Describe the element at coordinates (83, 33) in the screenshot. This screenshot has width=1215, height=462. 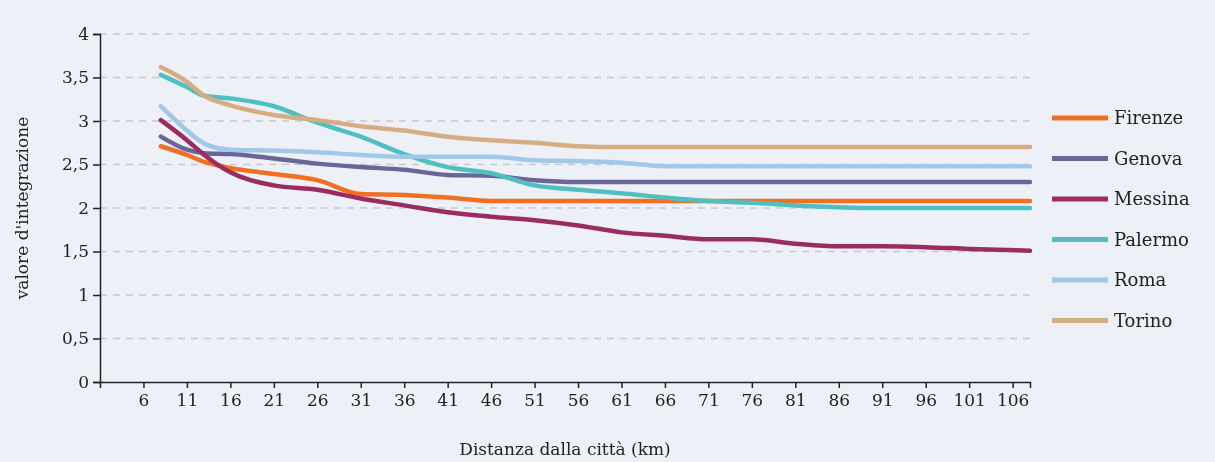
I see `y-tick-label: 4` at that location.